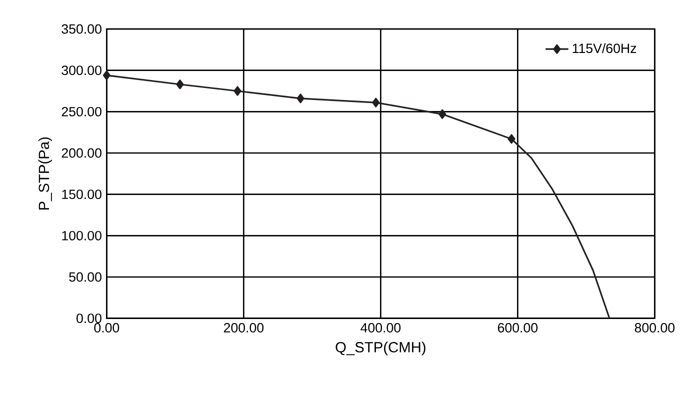 Image resolution: width=700 pixels, height=397 pixels. I want to click on x-tick-label: 800.00, so click(654, 327).